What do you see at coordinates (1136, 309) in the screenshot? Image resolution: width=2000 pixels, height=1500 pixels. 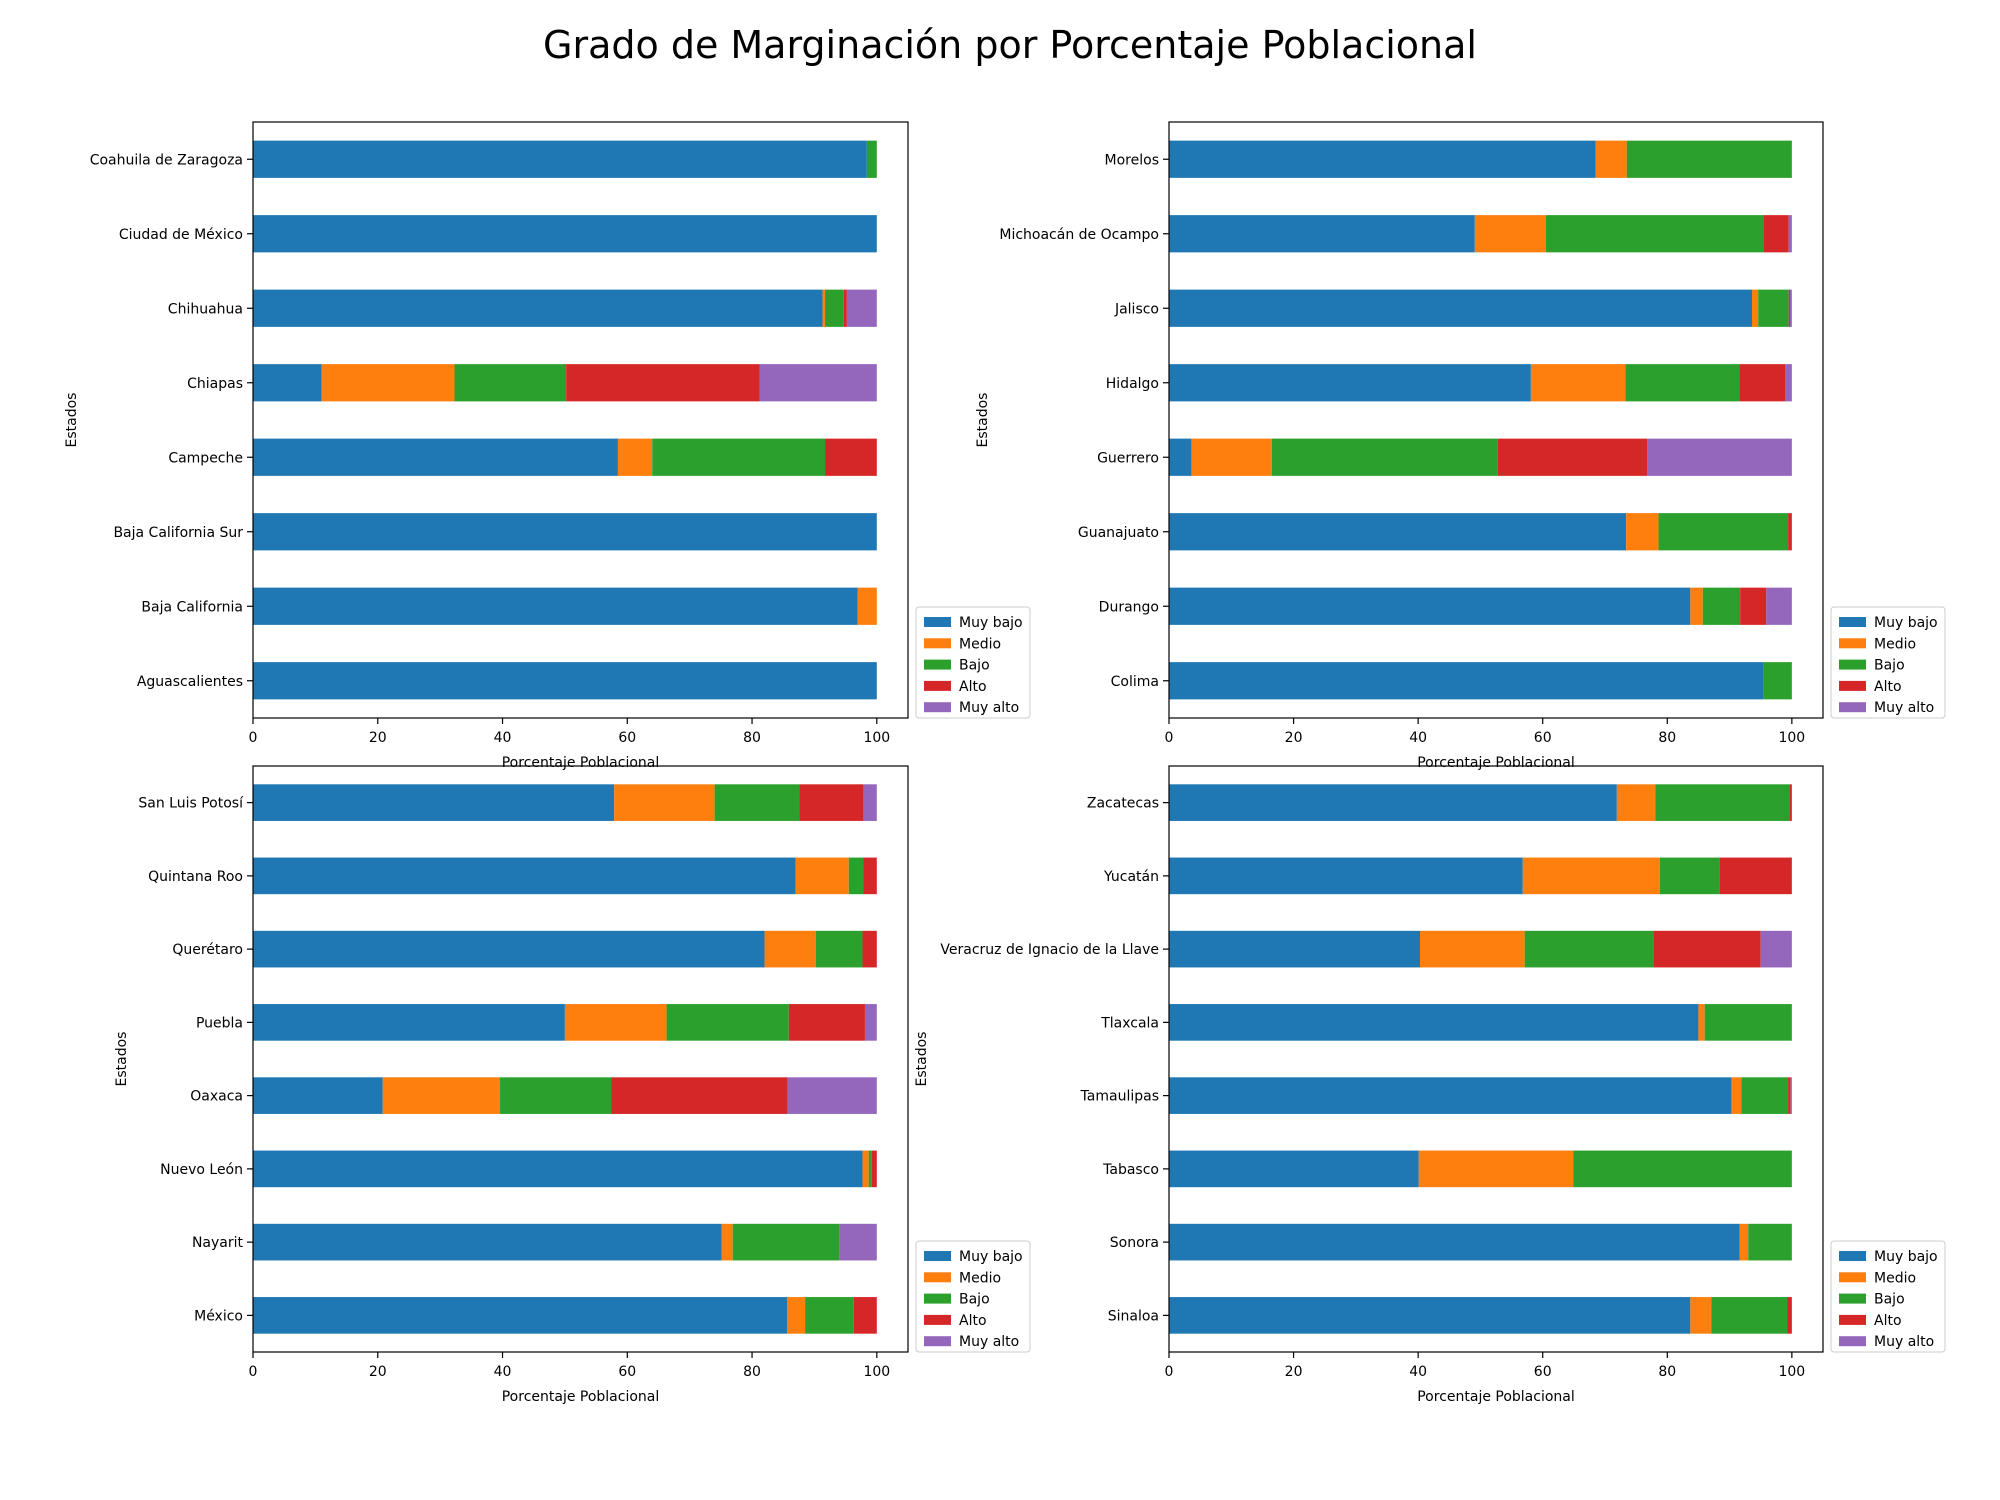 I see `y-tick-label: Jalisco` at bounding box center [1136, 309].